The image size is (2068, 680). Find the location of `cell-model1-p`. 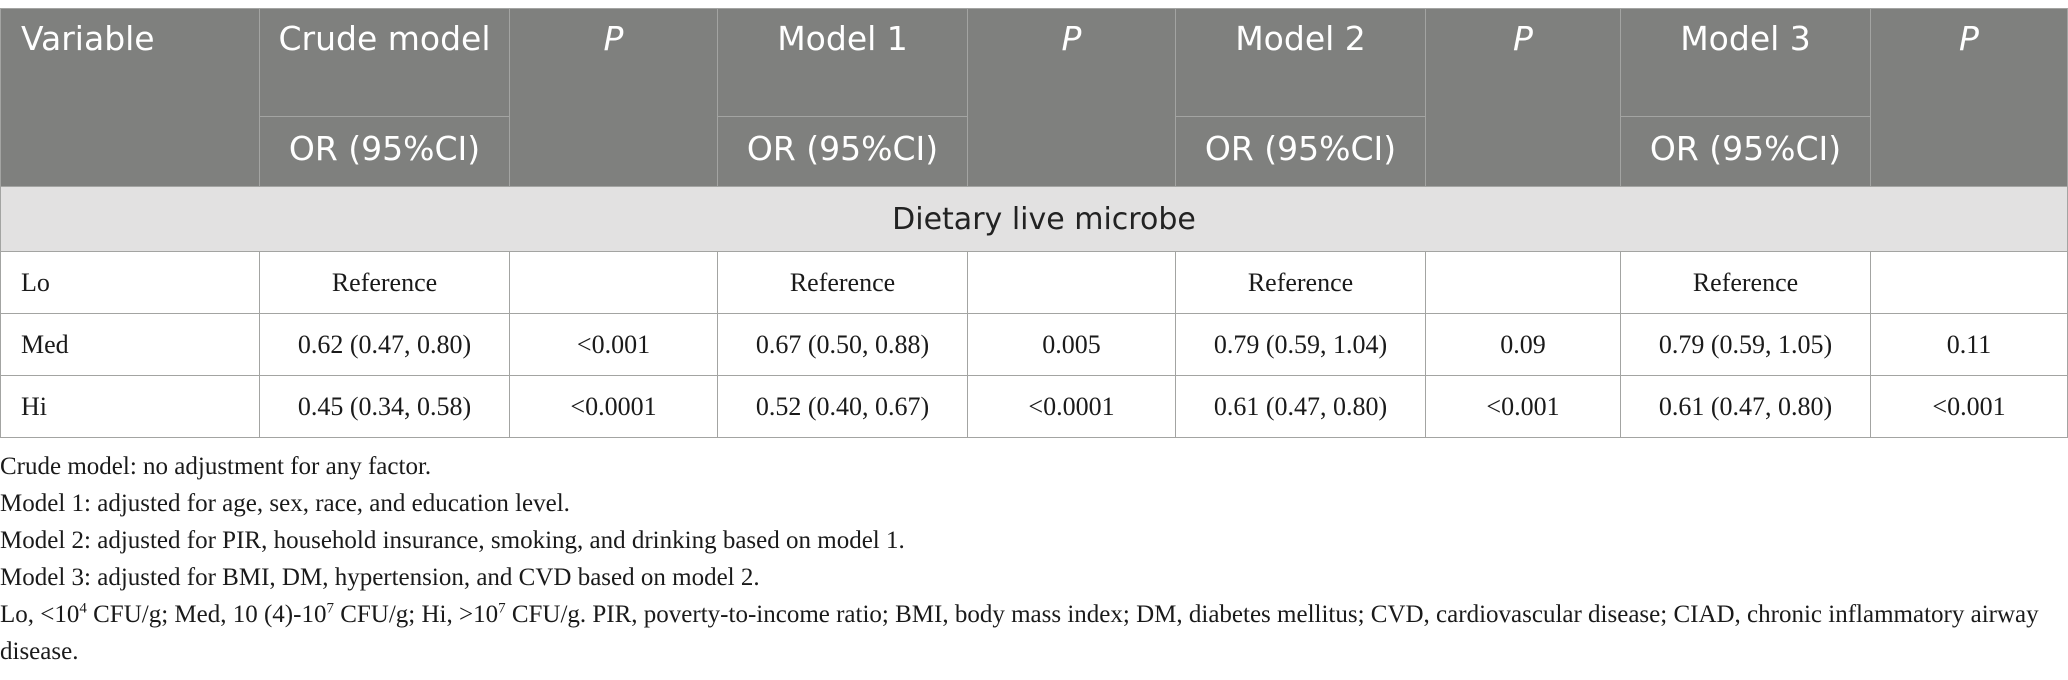

cell-model1-p is located at coordinates (1071, 282).